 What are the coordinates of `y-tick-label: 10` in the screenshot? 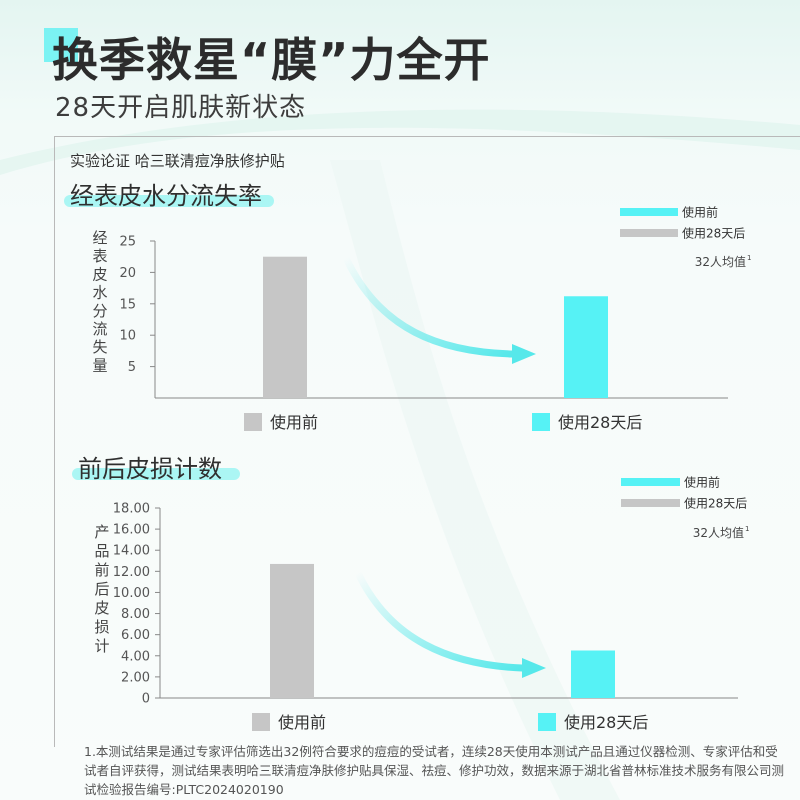 It's located at (127, 336).